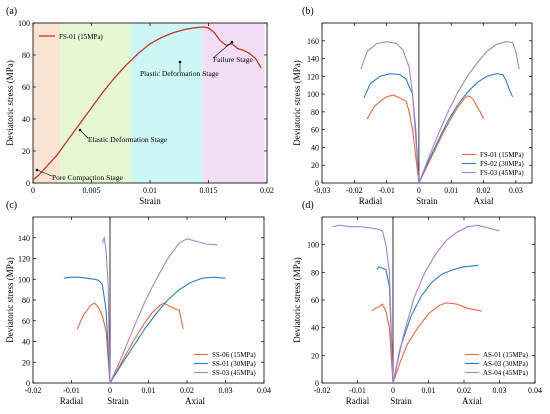  What do you see at coordinates (11, 11) in the screenshot?
I see `panel-label: (a)` at bounding box center [11, 11].